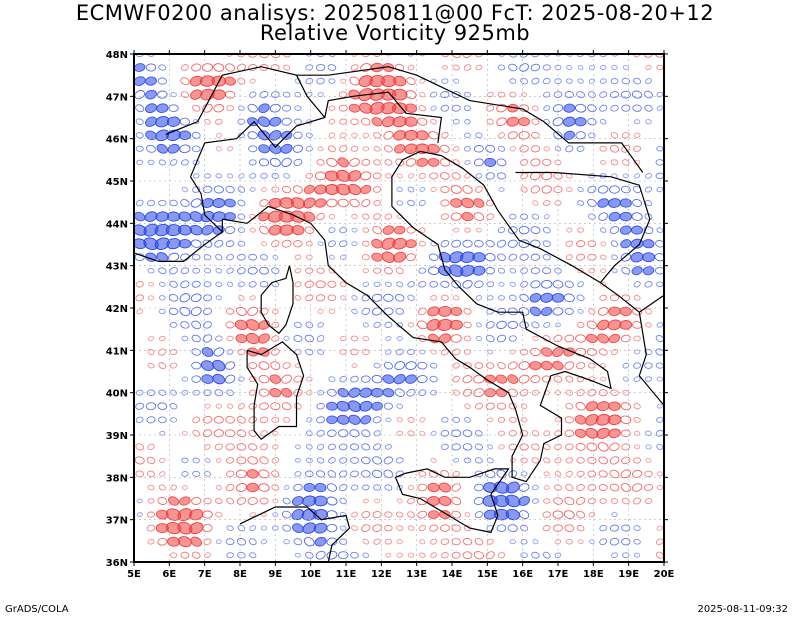 This screenshot has height=618, width=800. What do you see at coordinates (117, 224) in the screenshot?
I see `lat-tick-label: 44N` at bounding box center [117, 224].